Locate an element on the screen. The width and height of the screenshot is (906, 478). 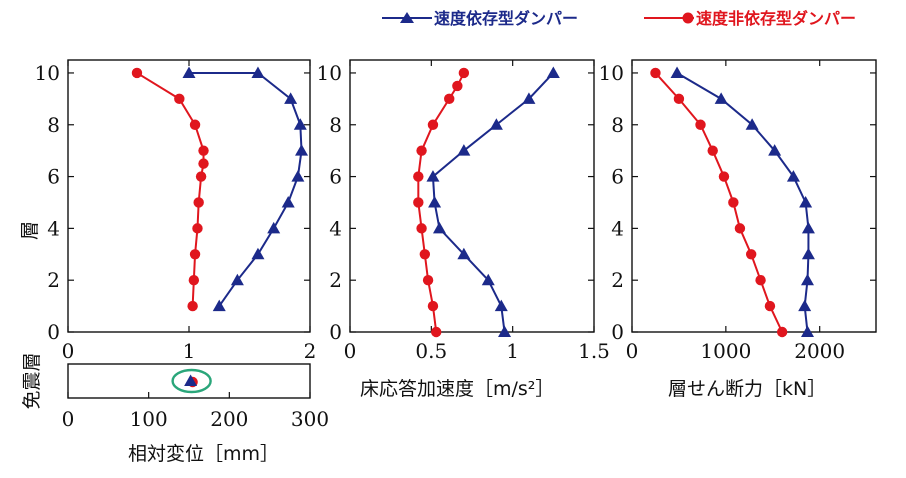
triangle-marker-icon is located at coordinates (407, 17).